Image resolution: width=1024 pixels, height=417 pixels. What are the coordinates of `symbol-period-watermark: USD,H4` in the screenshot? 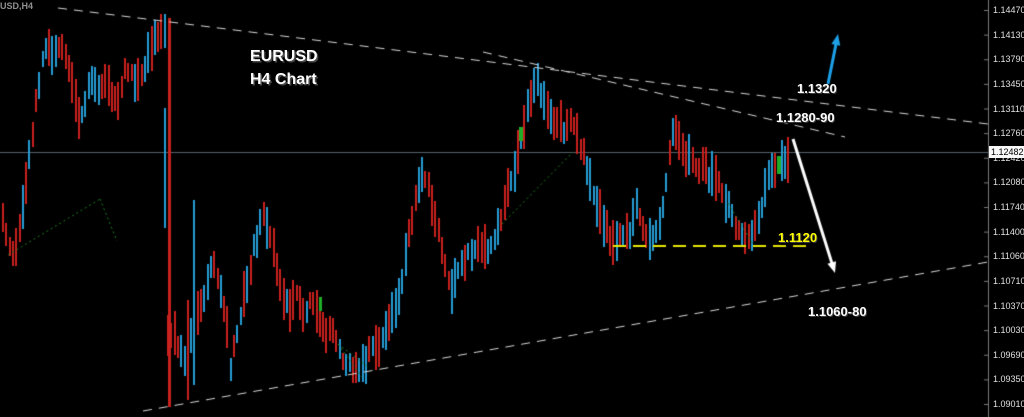 It's located at (17, 6).